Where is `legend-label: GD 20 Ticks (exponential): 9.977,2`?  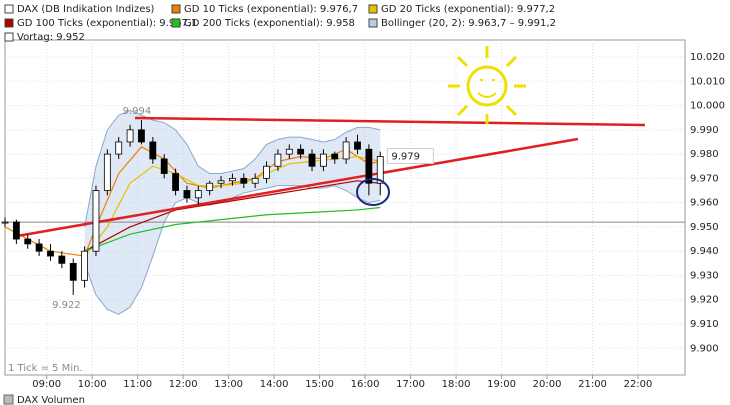
legend-label: GD 20 Ticks (exponential): 9.977,2 is located at coordinates (468, 9).